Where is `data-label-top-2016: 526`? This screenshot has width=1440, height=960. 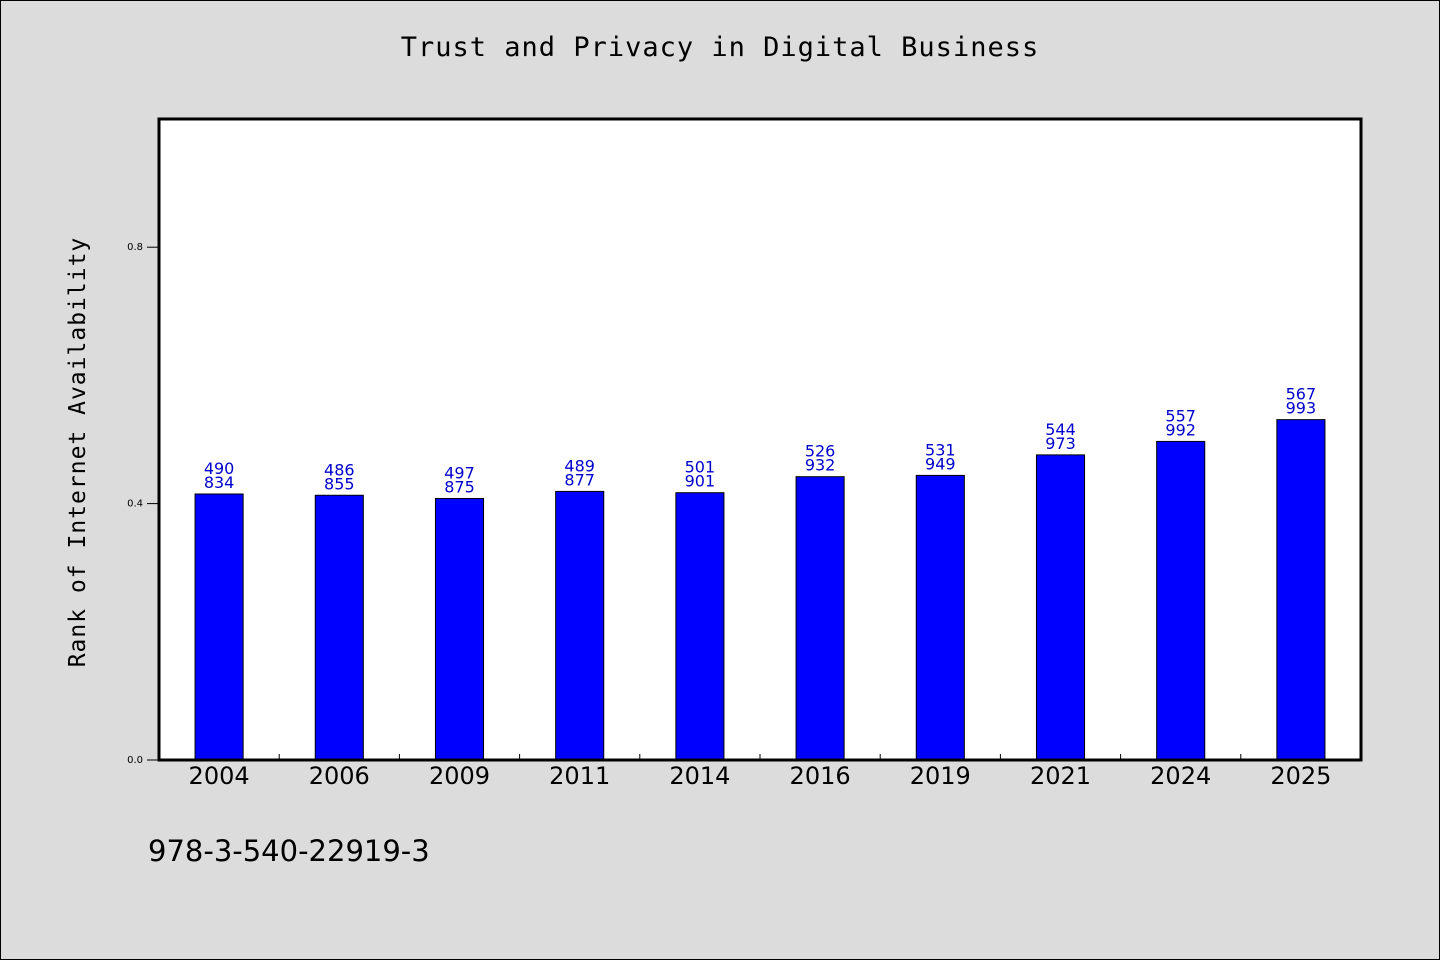 data-label-top-2016: 526 is located at coordinates (820, 451).